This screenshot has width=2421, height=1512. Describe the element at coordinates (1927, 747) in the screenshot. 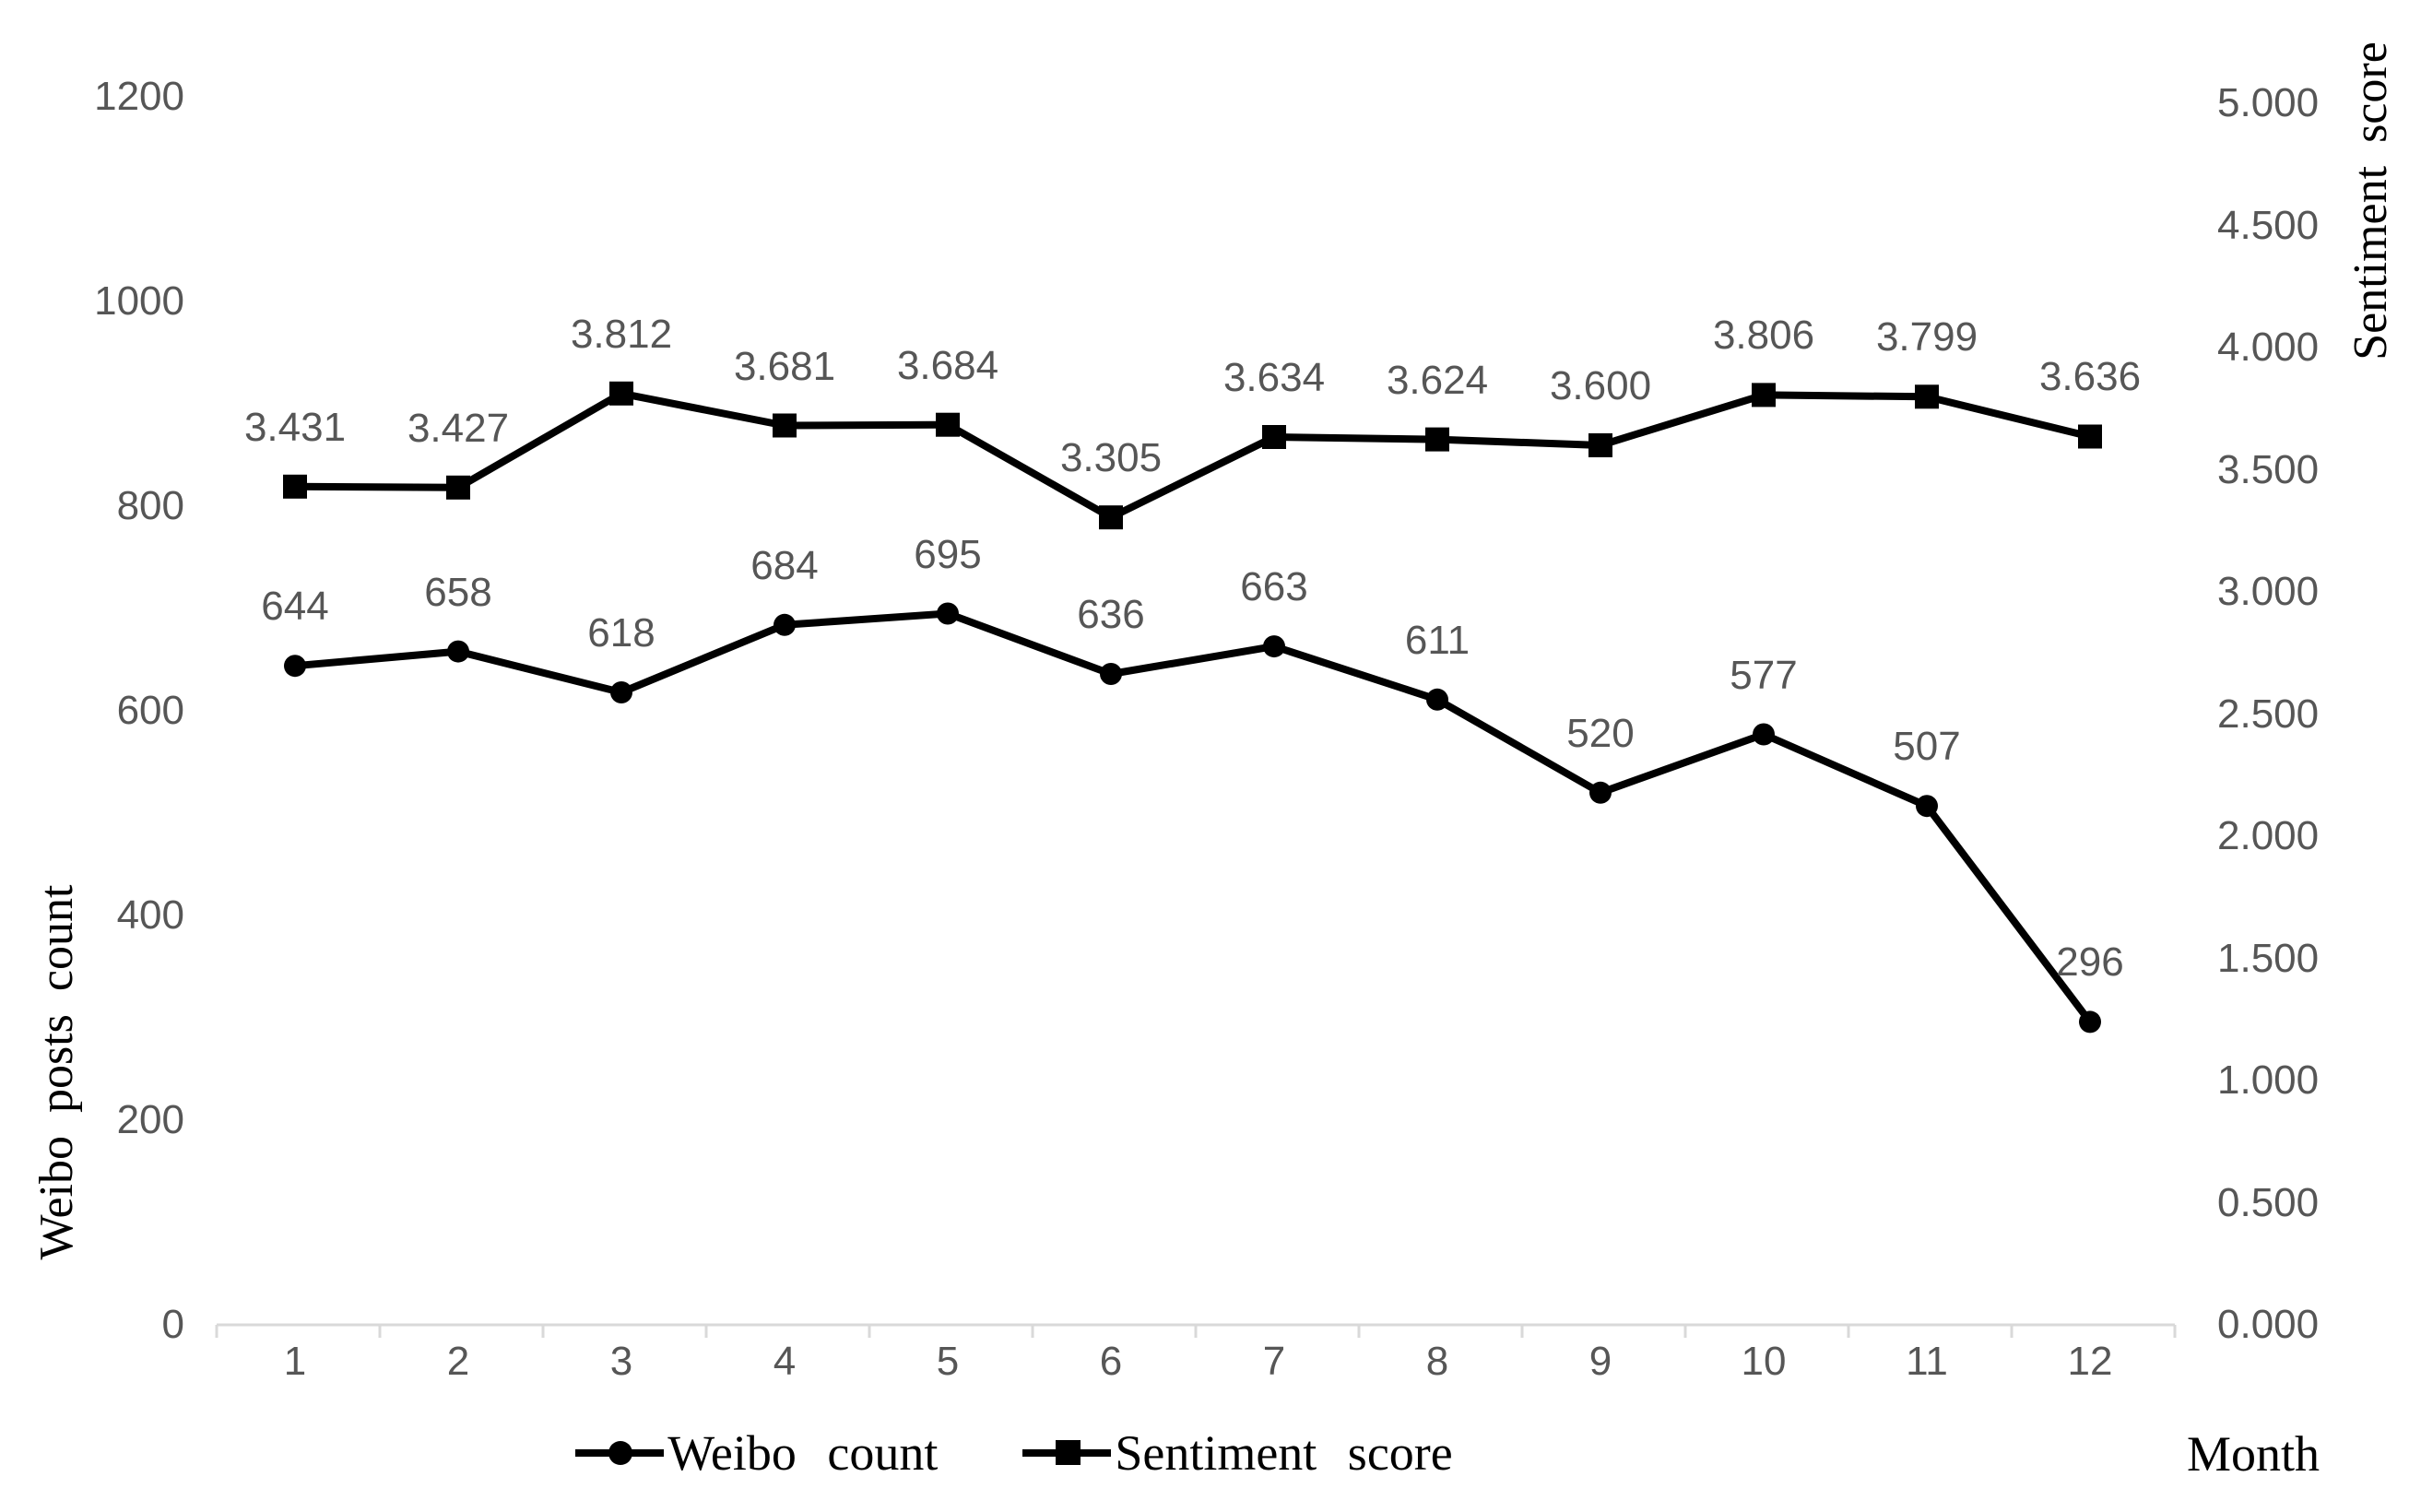

I see `weibo-count-data-label: 507` at that location.